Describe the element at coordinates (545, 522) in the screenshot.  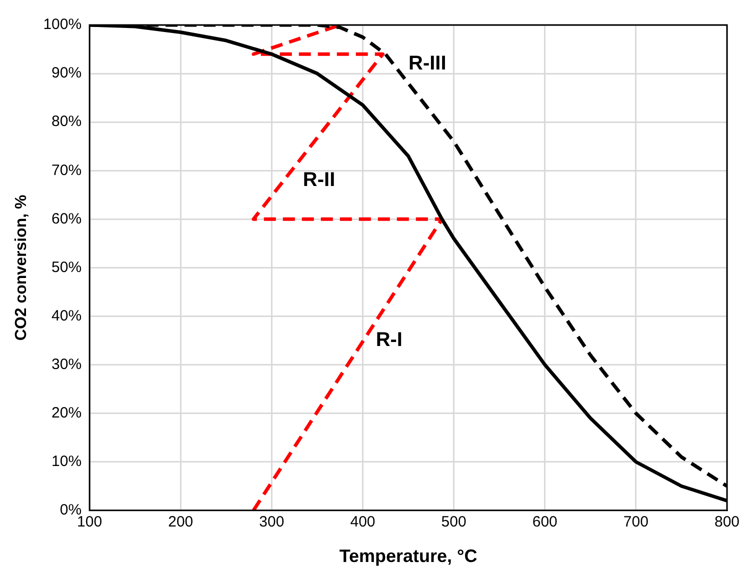
I see `x-tick-label: 600` at that location.